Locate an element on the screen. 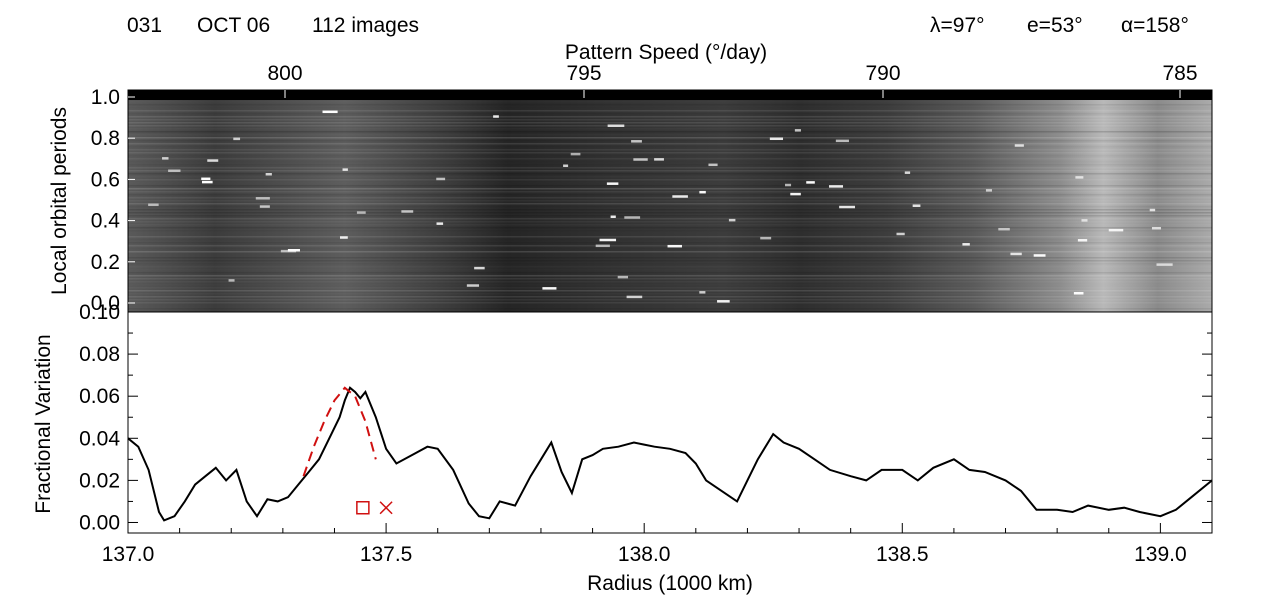  heatmap-ytick-label: 1.0 is located at coordinates (105, 97).